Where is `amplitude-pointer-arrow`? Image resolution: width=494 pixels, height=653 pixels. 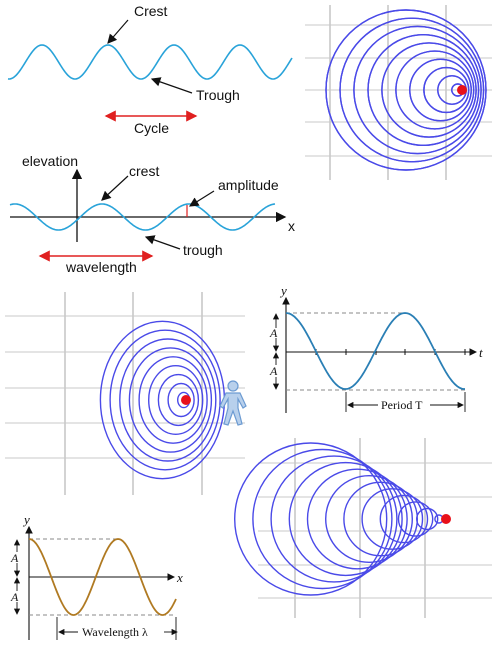
amplitude-pointer-arrow is located at coordinates (201, 198).